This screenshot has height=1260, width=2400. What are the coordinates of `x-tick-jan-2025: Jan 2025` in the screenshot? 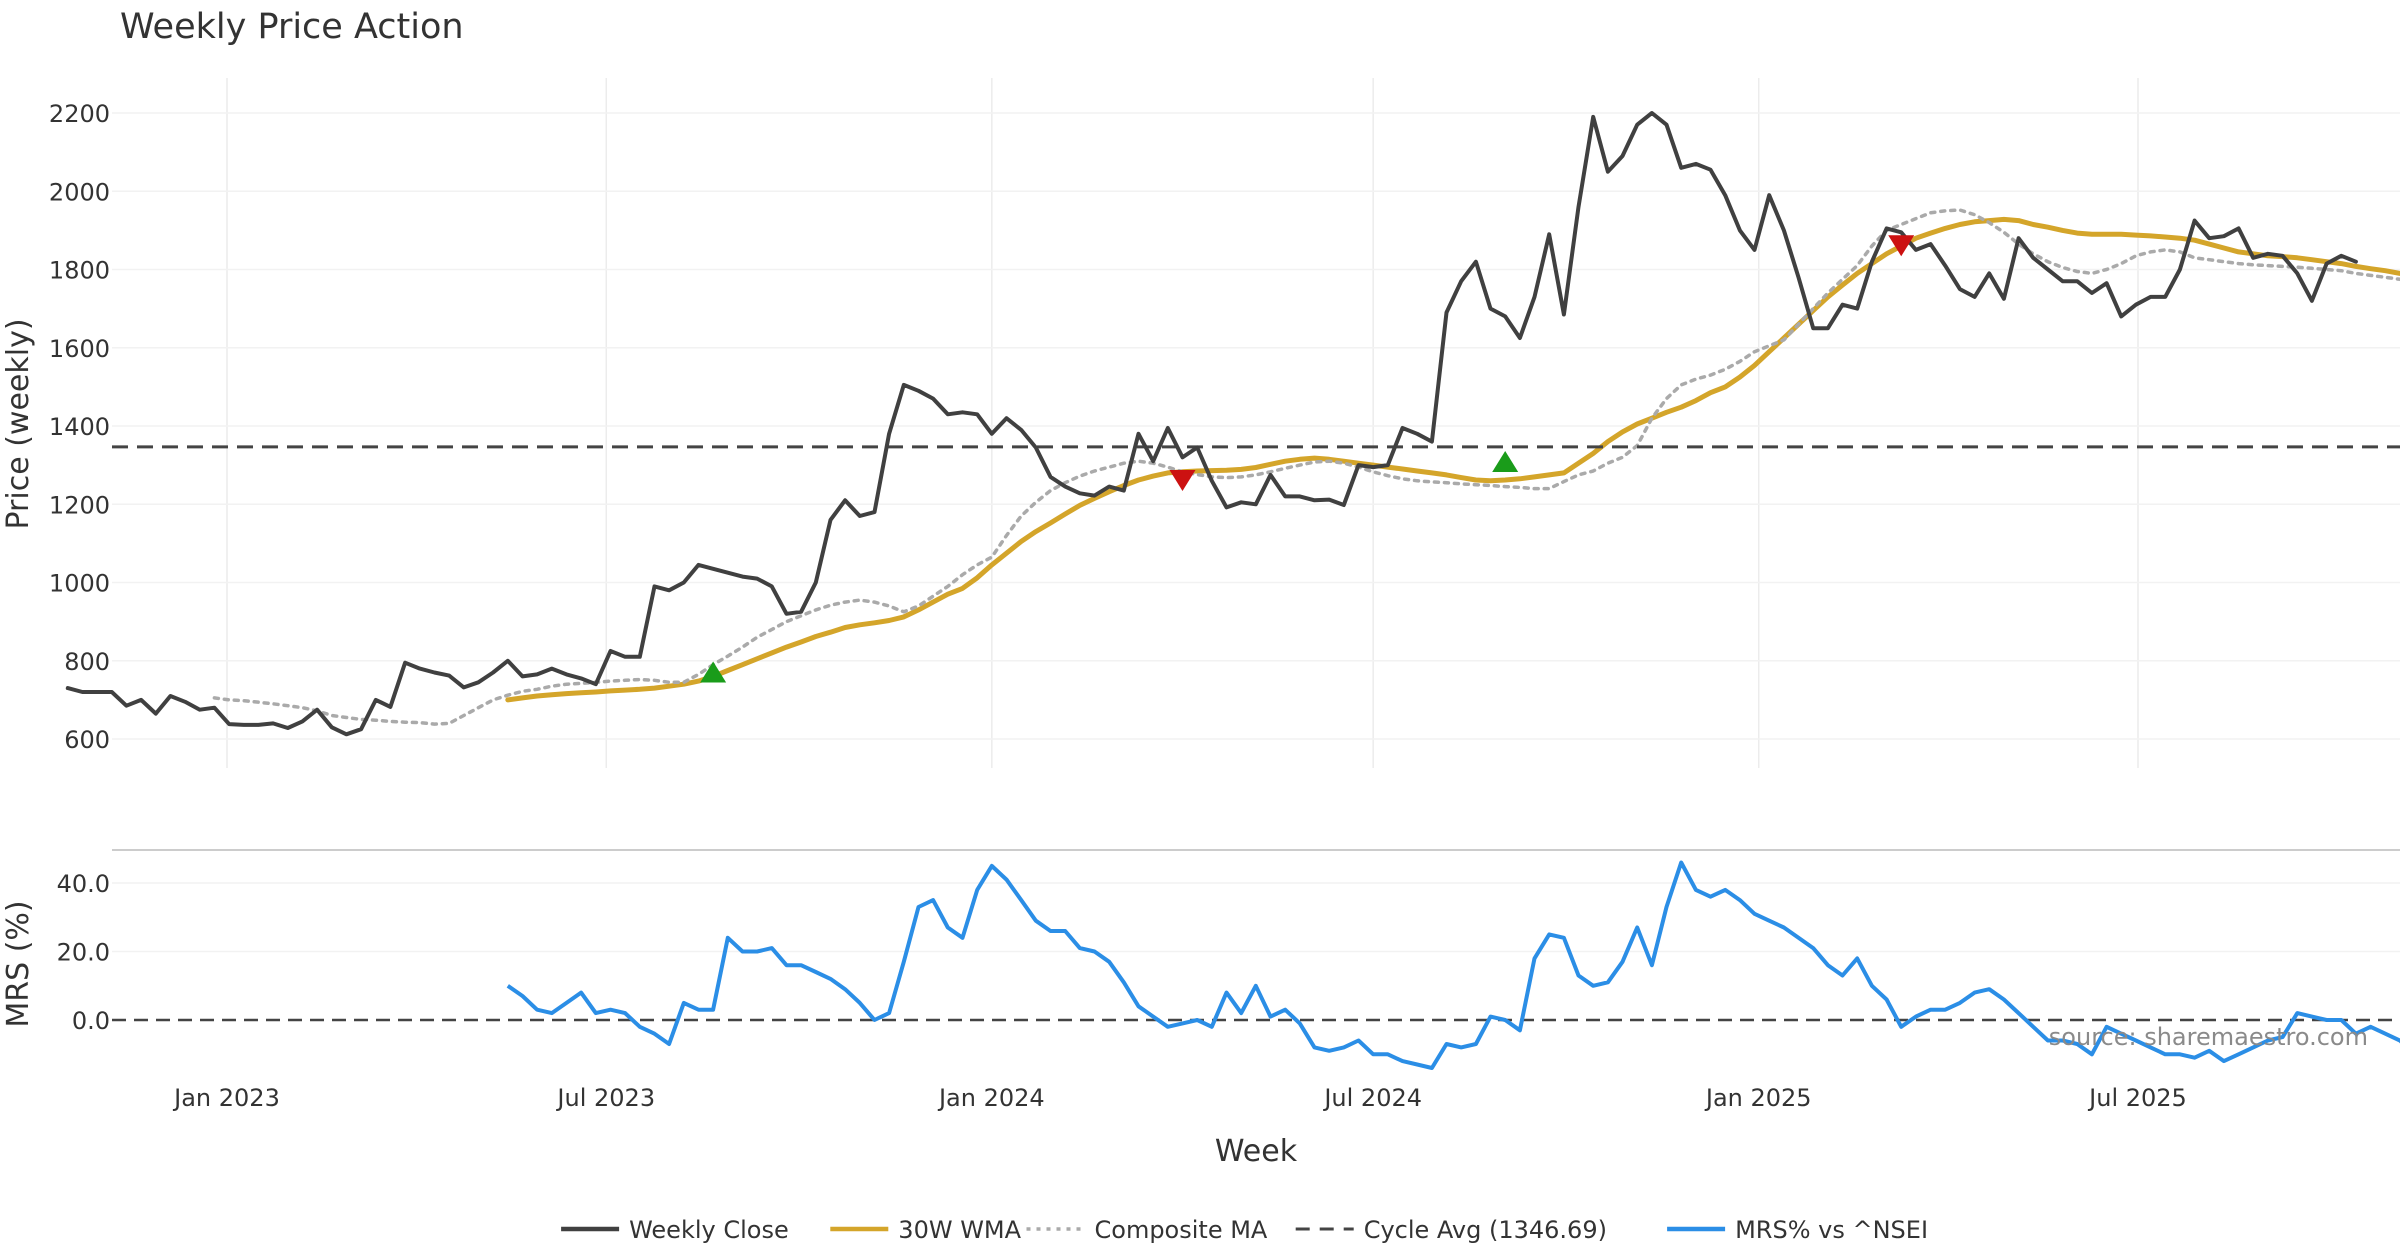 It's located at (1758, 1098).